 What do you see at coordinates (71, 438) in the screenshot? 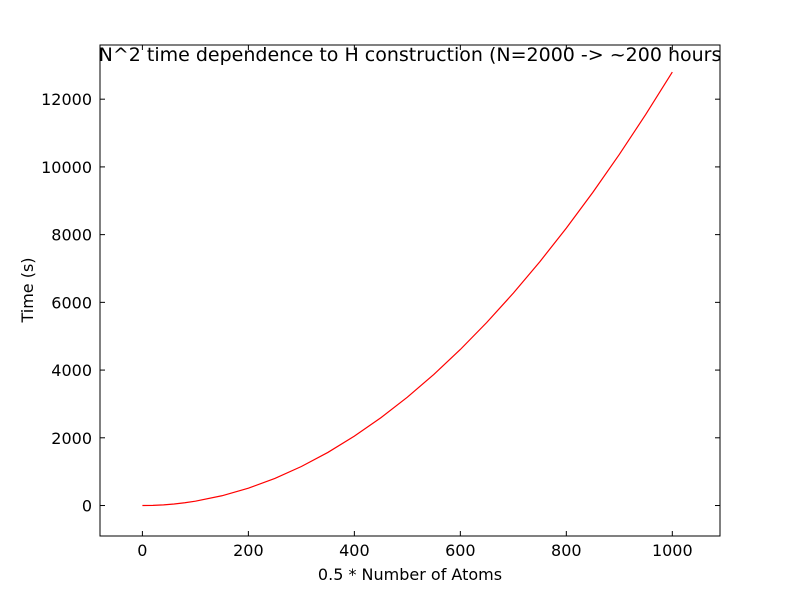
I see `y-tick-label: 2000` at bounding box center [71, 438].